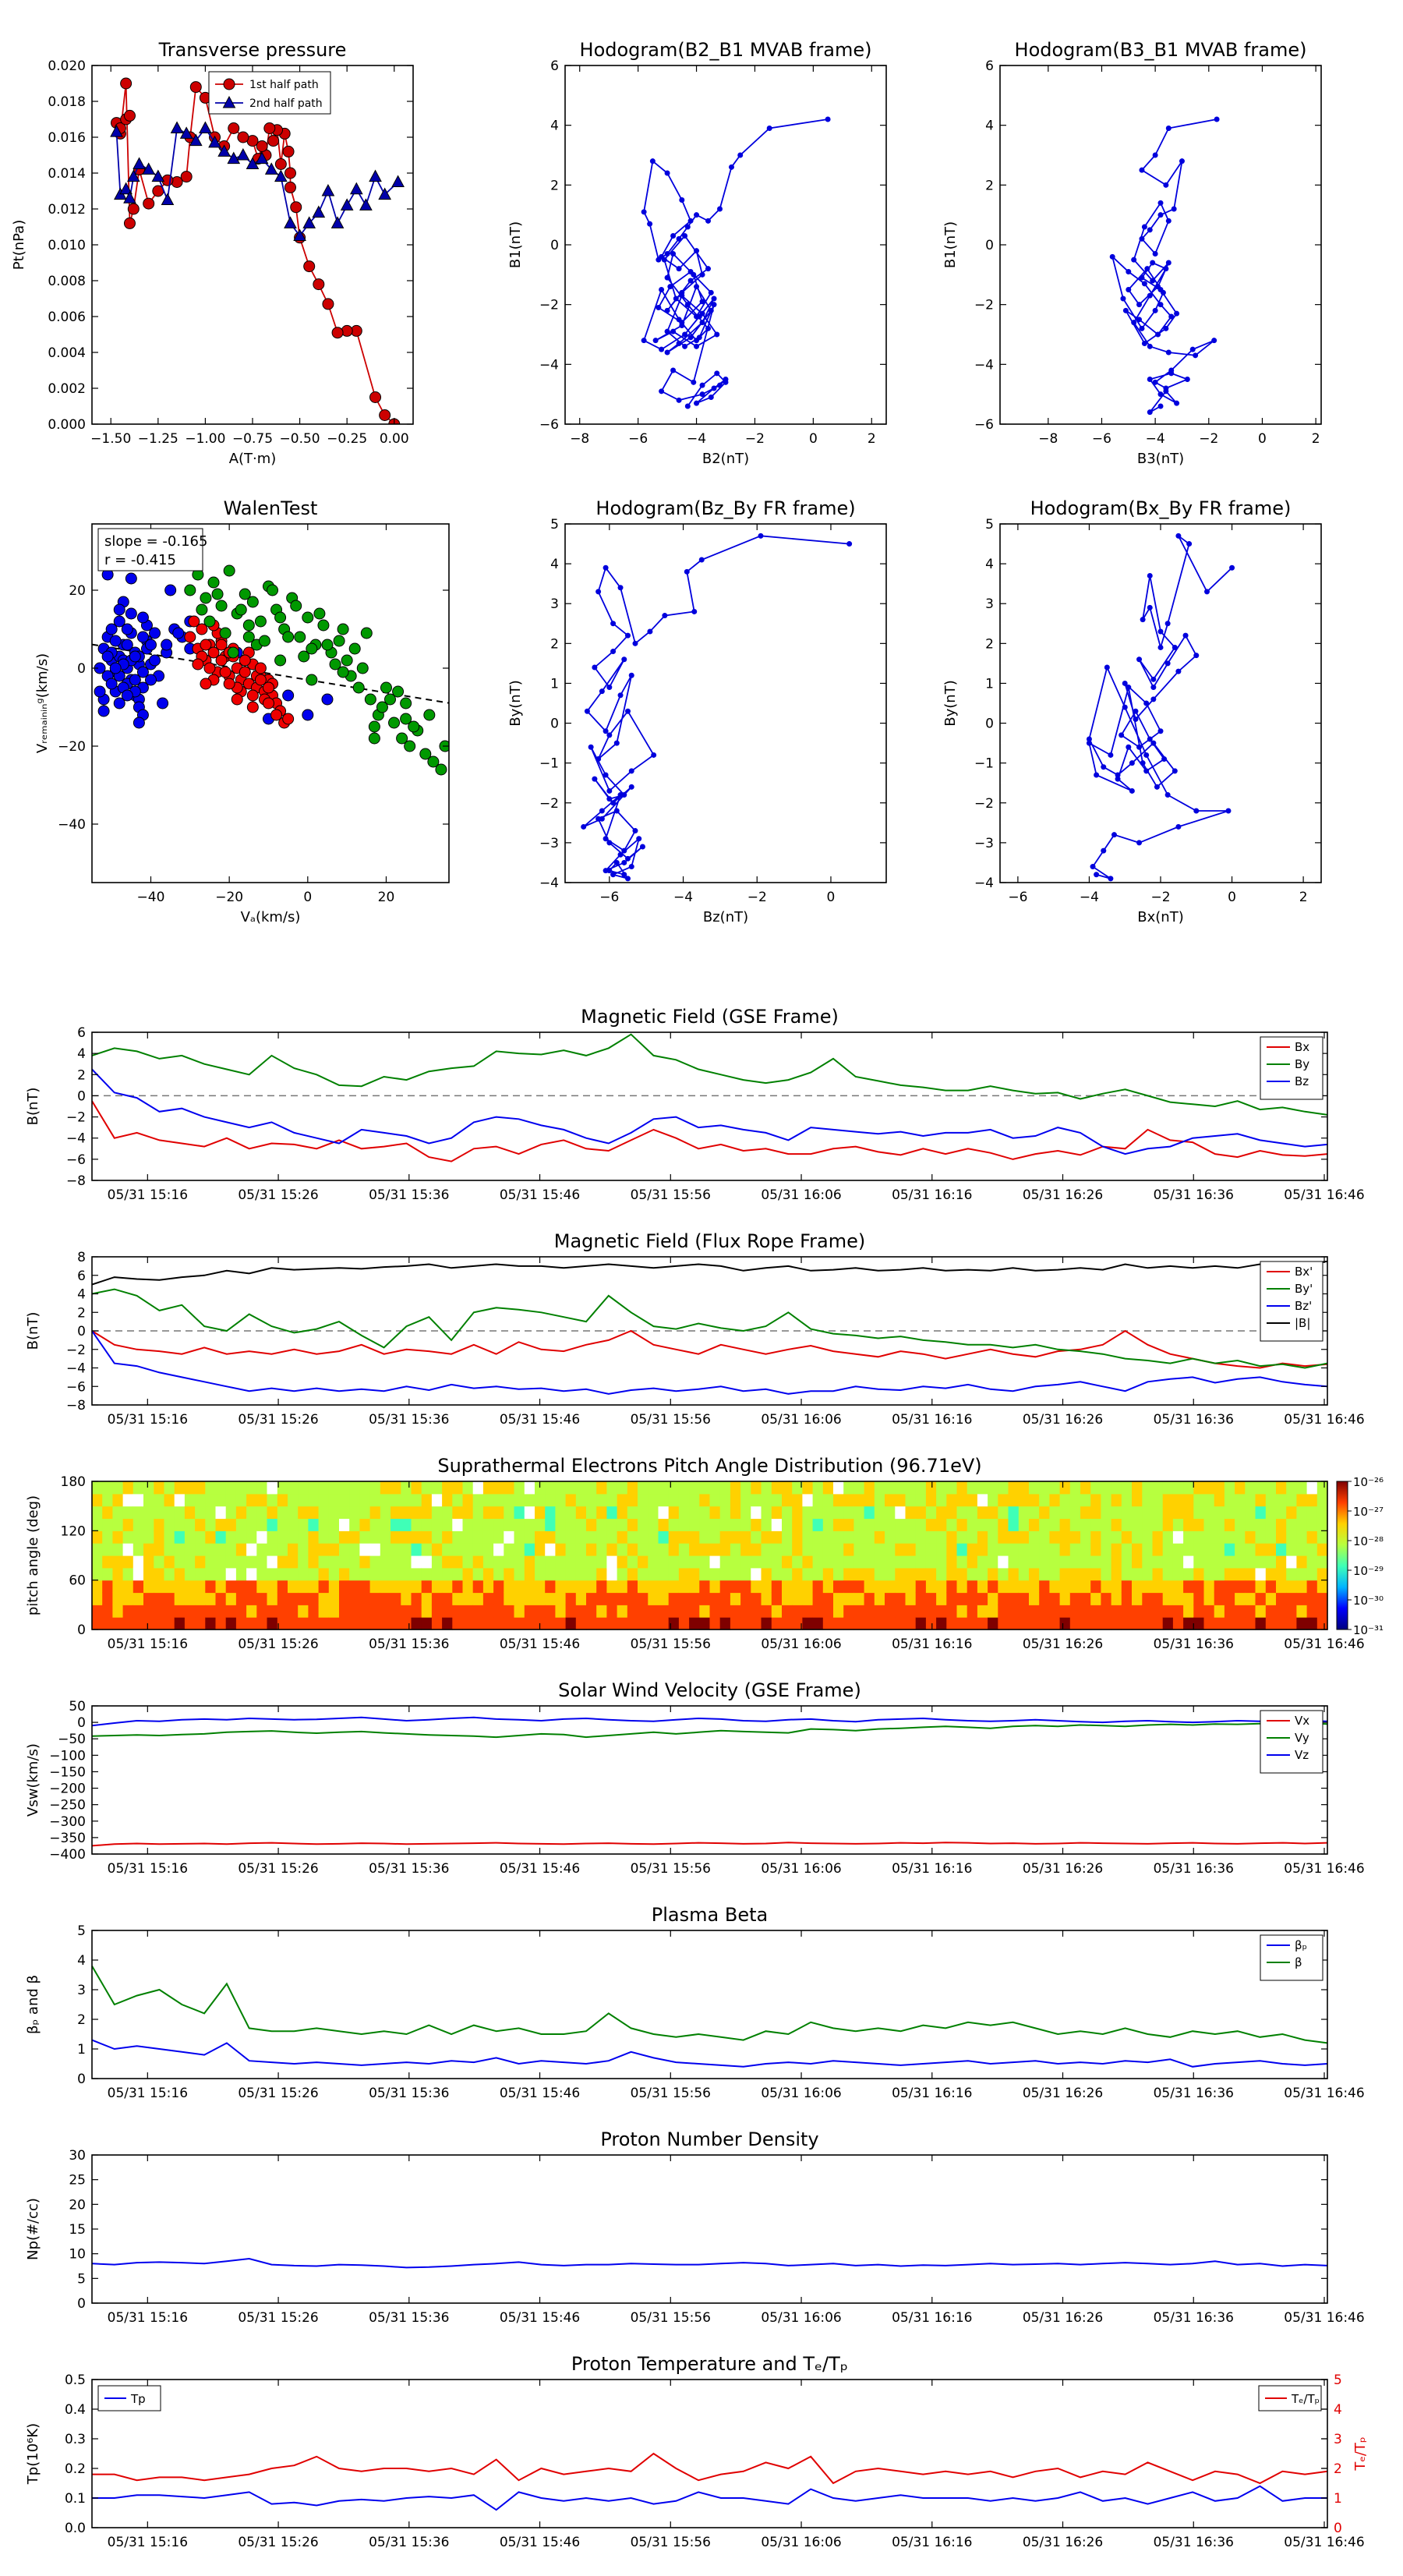 The image size is (1403, 2576). I want to click on y-tick-label: 0, so click(81, 1096).